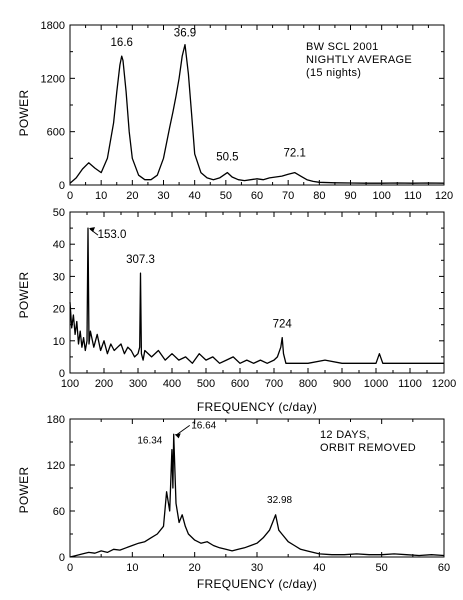 The image size is (463, 600). I want to click on x-tick-label: 900, so click(342, 384).